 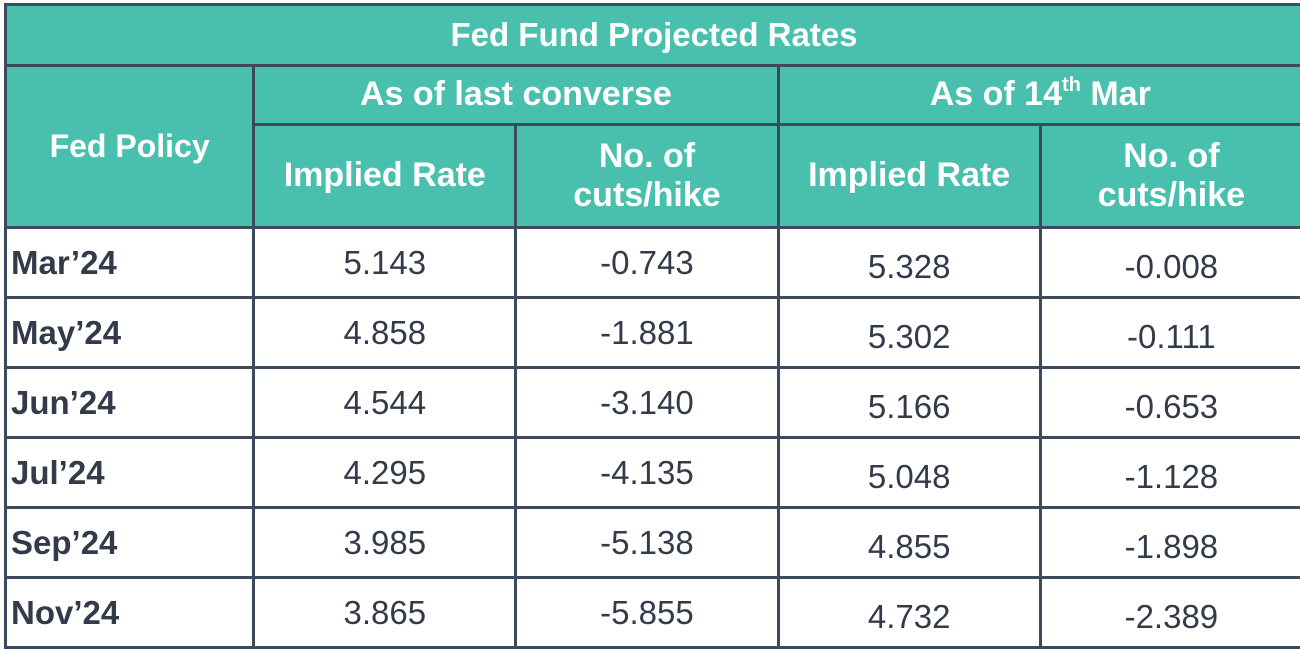 What do you see at coordinates (909, 176) in the screenshot?
I see `subheader-implied-rate-mar: Implied Rate` at bounding box center [909, 176].